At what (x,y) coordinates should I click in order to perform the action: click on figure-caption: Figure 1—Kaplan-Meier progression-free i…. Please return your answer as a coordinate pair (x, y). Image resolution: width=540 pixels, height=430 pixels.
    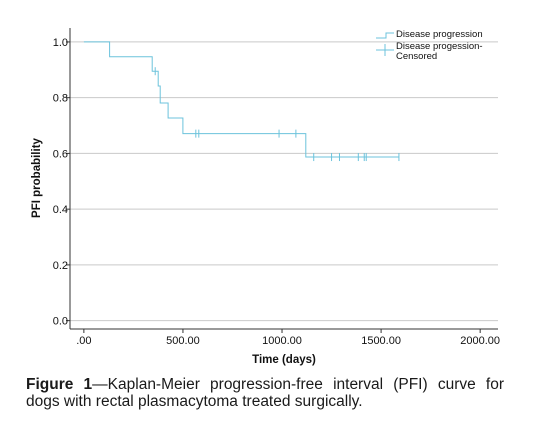
    Looking at the image, I should click on (265, 393).